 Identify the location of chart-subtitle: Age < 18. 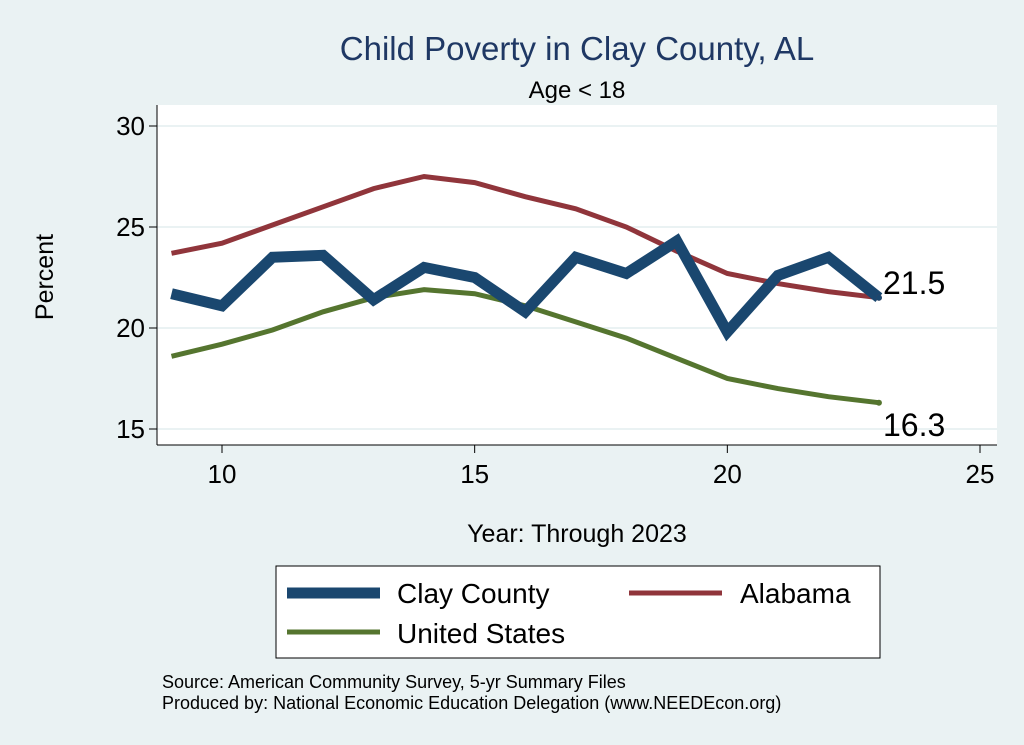
(577, 90).